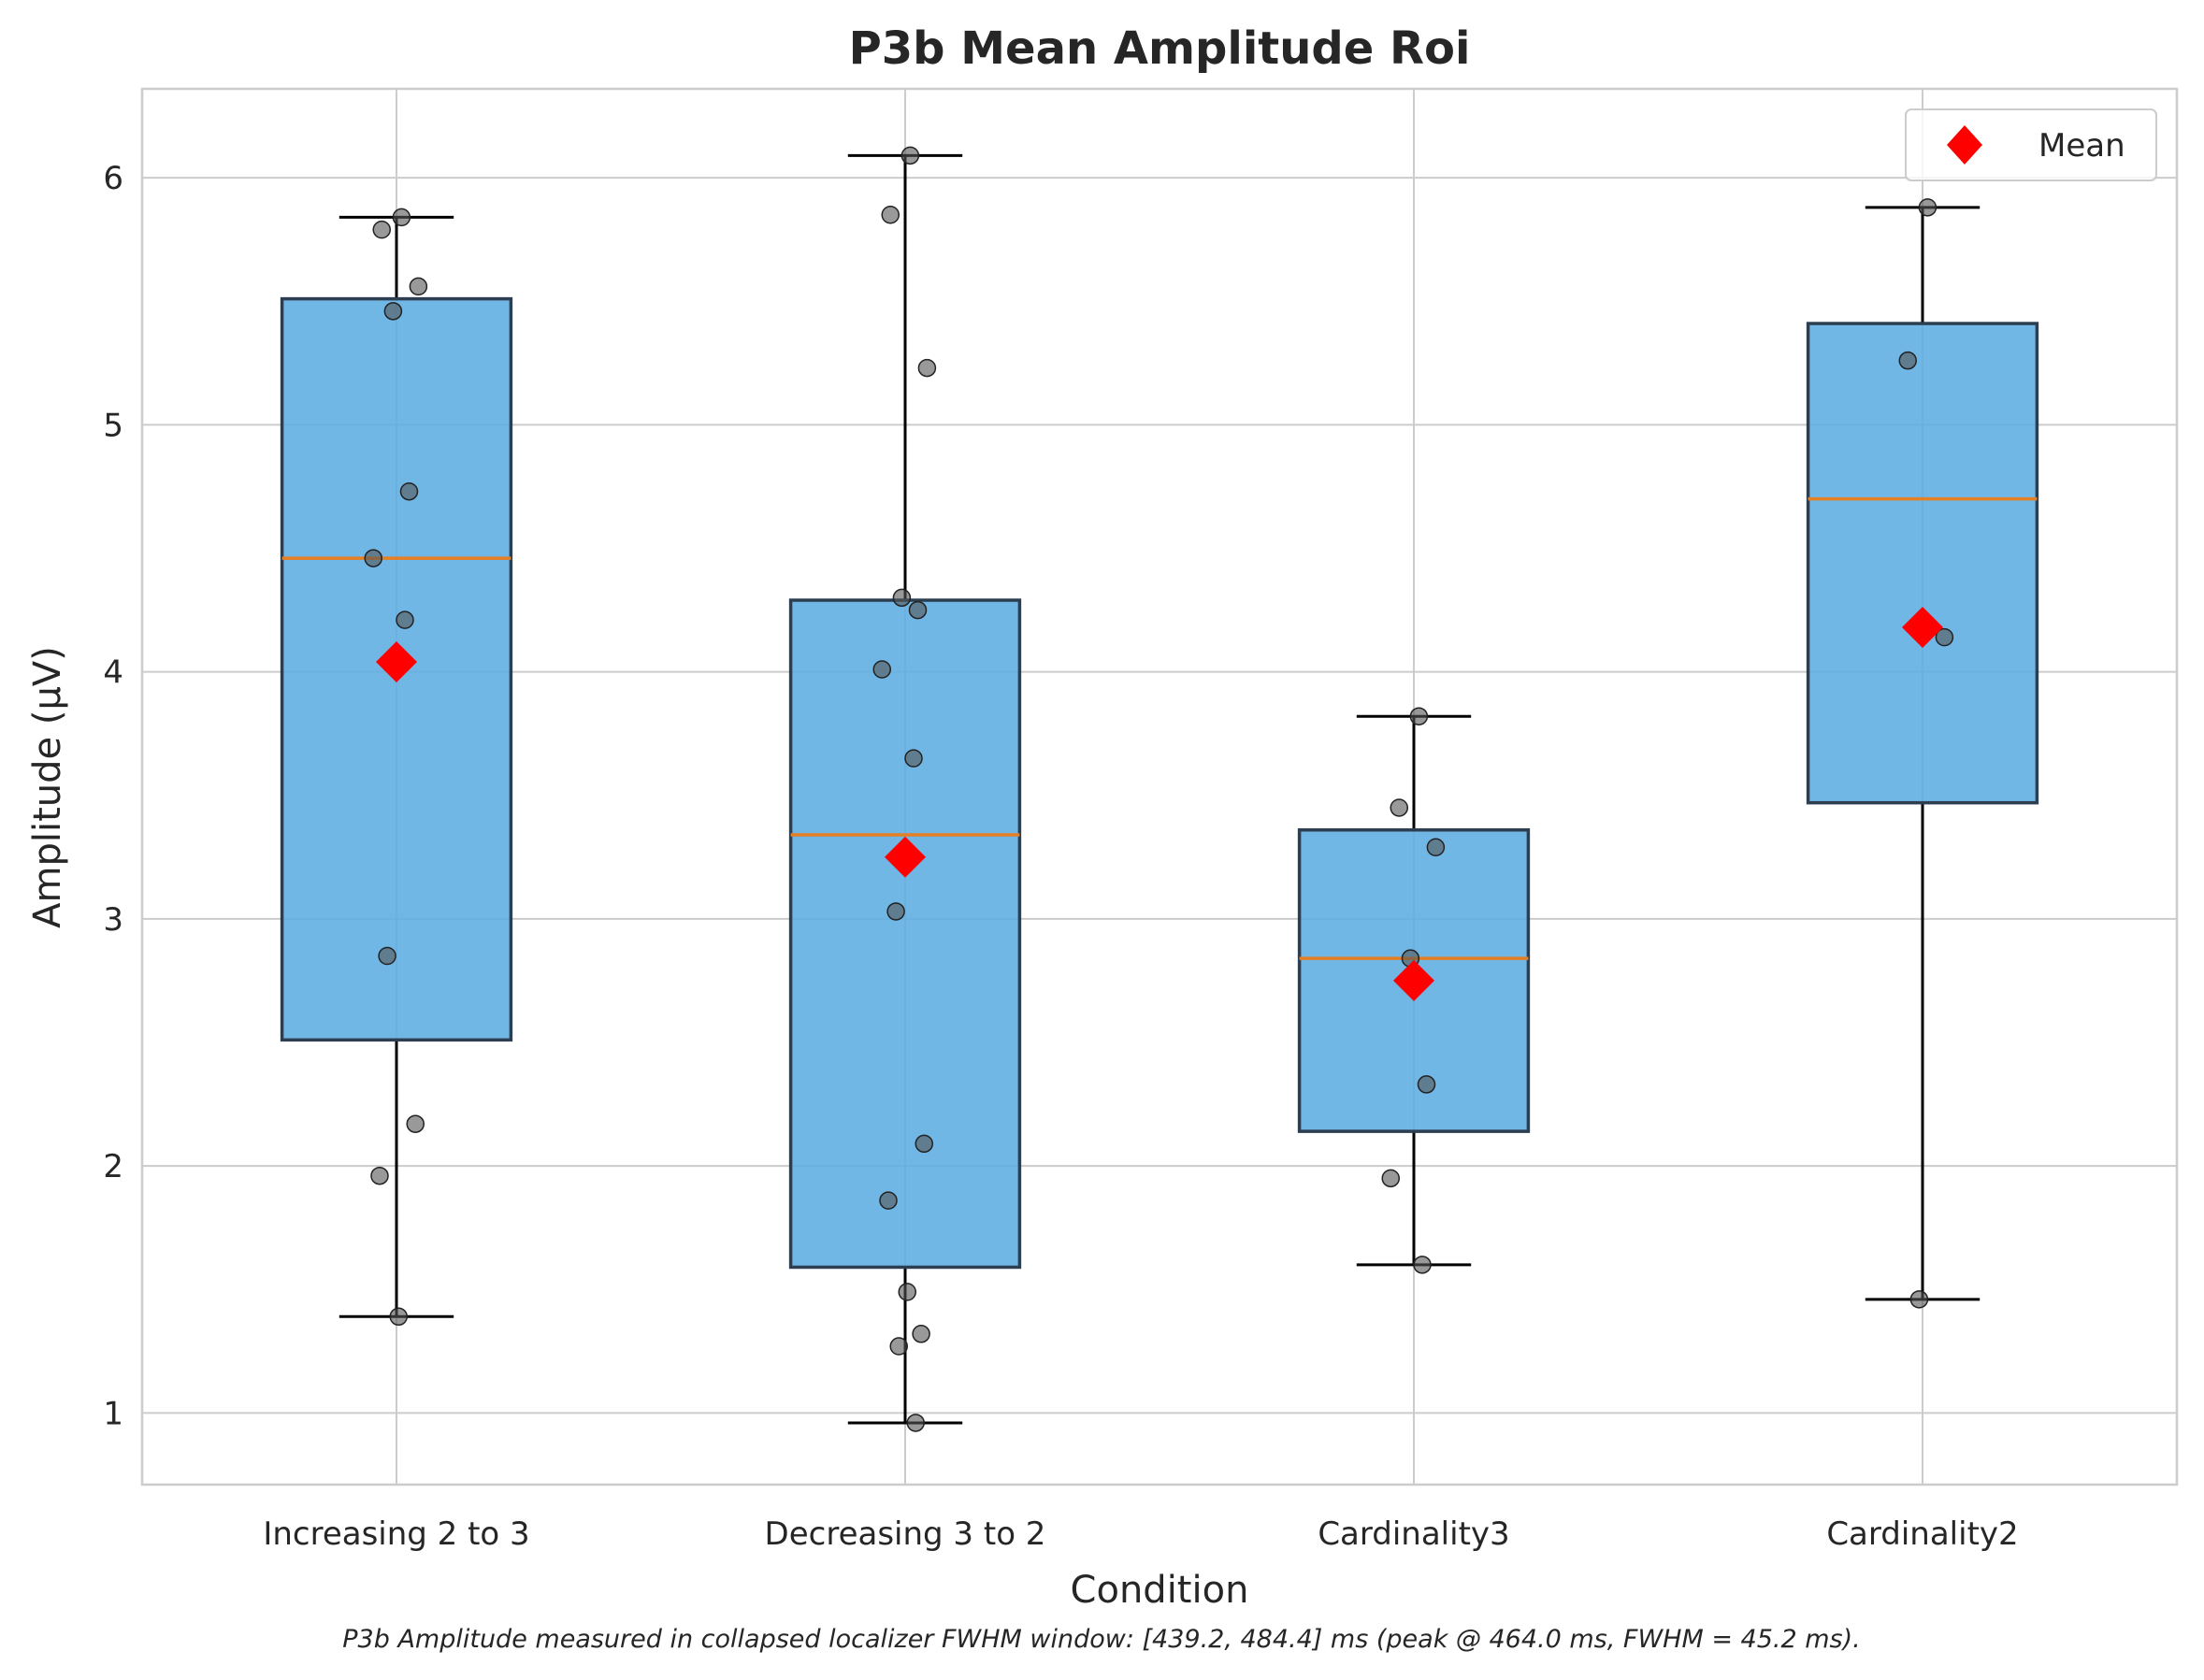 Image resolution: width=2204 pixels, height=1680 pixels. Describe the element at coordinates (113, 1413) in the screenshot. I see `y-tick-label: 1` at that location.